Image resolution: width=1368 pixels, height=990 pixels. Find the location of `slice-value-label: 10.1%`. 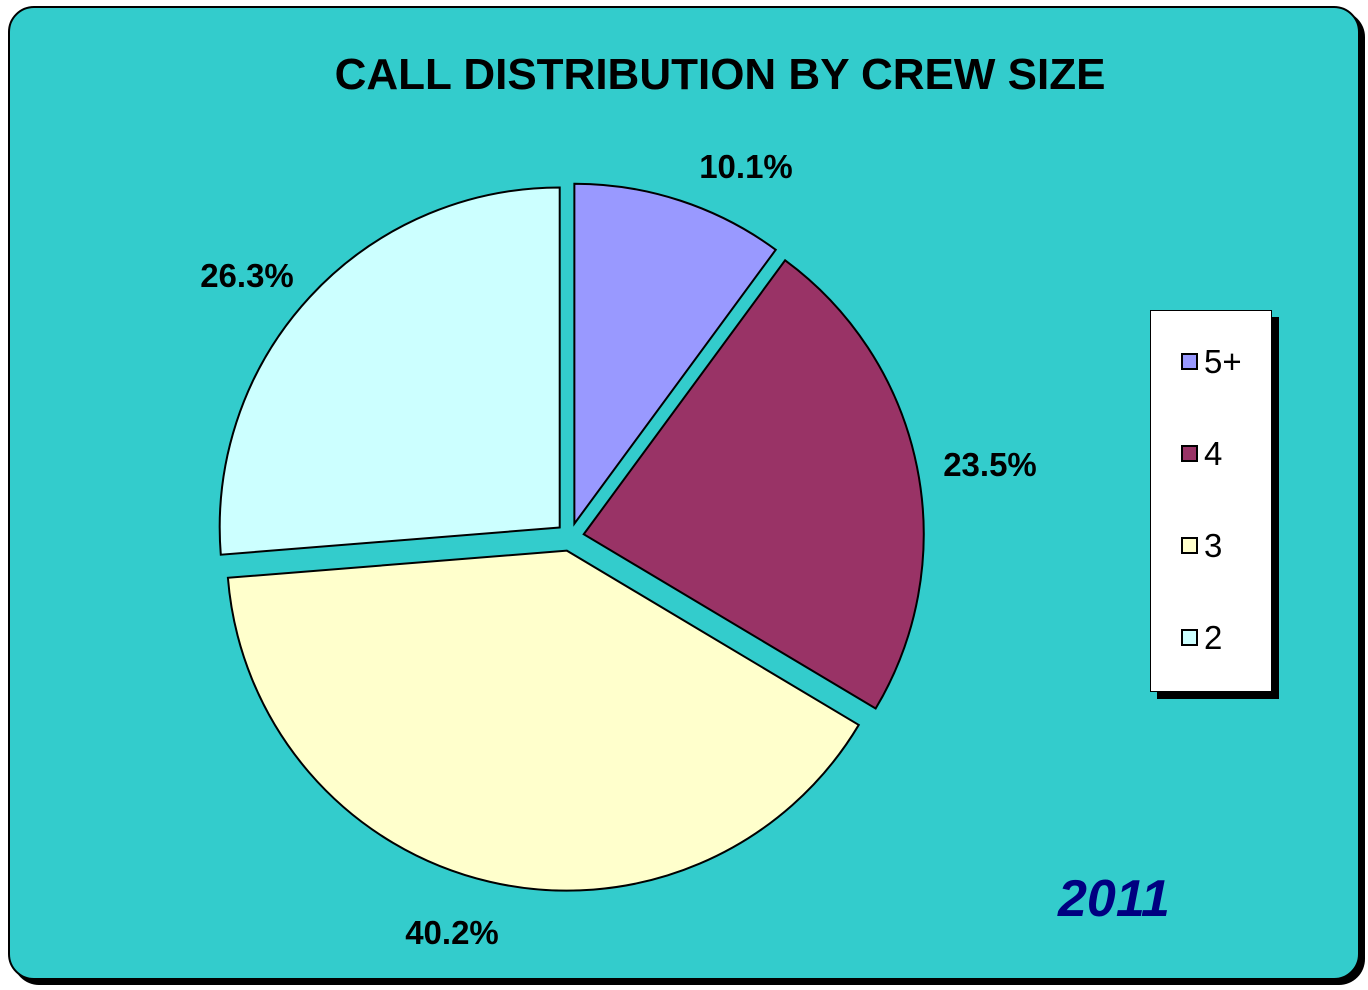

slice-value-label: 10.1% is located at coordinates (746, 166).